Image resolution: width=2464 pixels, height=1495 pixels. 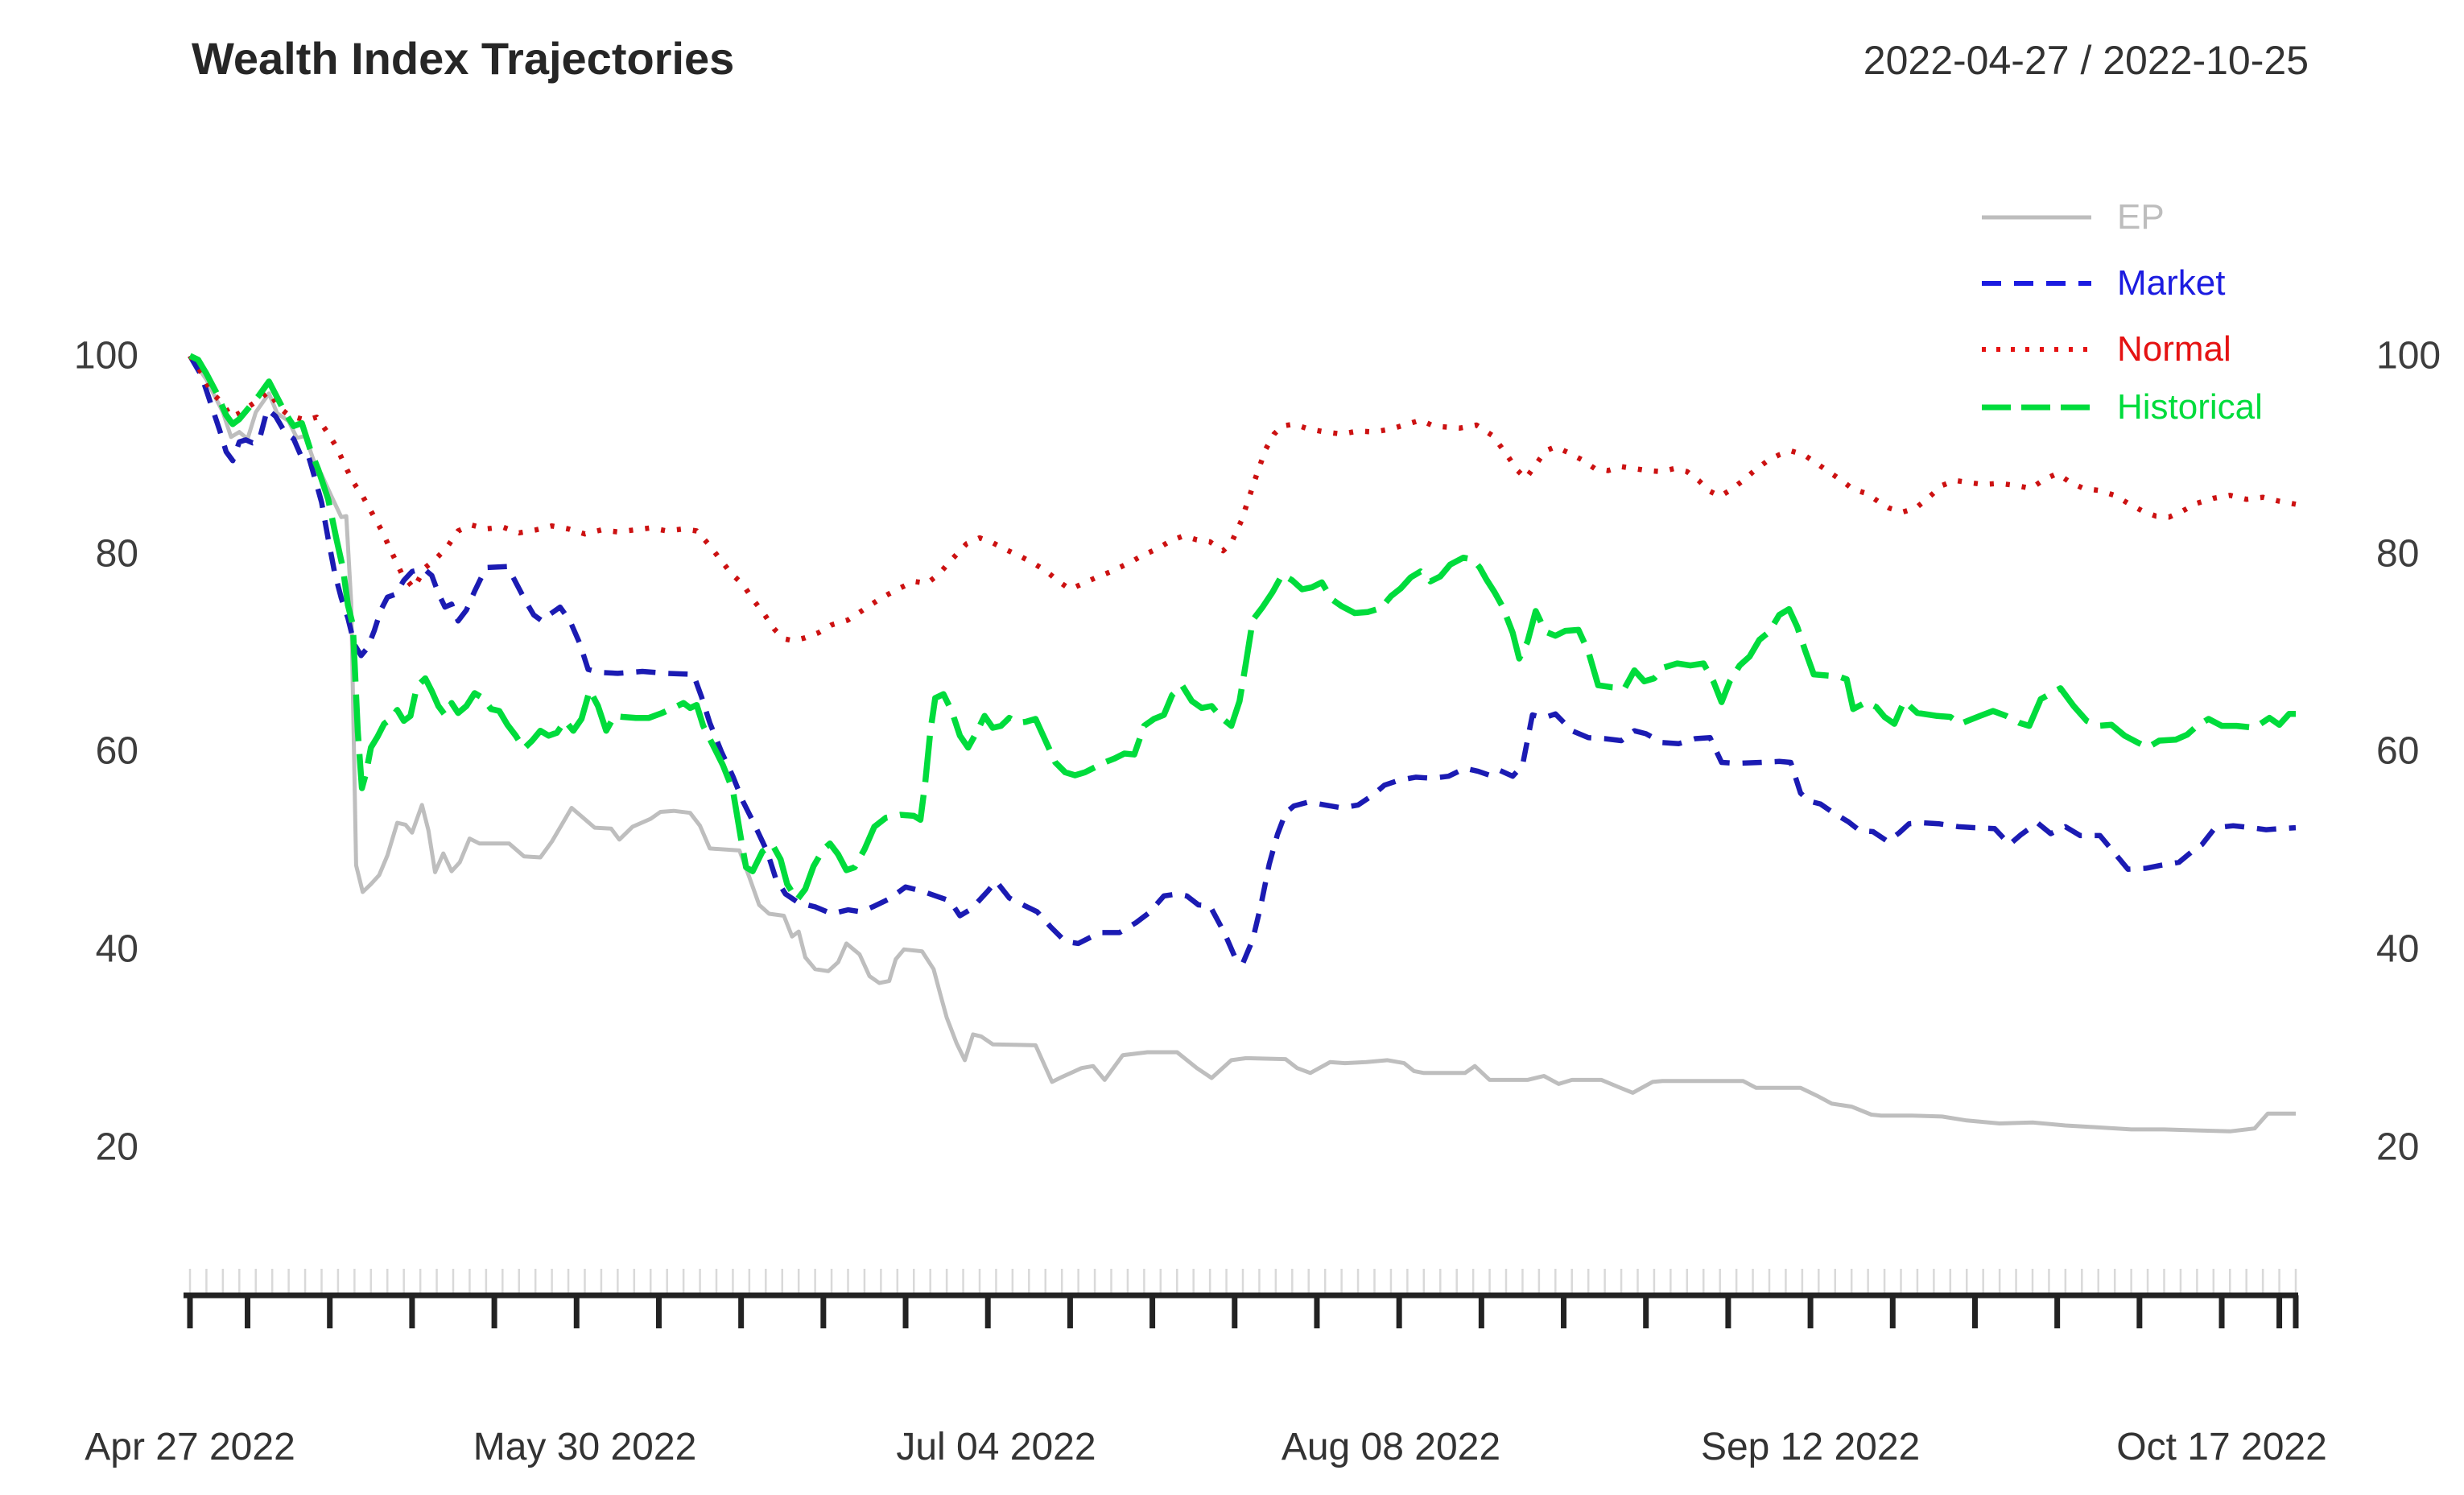 I want to click on x-axis-minor-ticks, so click(x=1243, y=1282).